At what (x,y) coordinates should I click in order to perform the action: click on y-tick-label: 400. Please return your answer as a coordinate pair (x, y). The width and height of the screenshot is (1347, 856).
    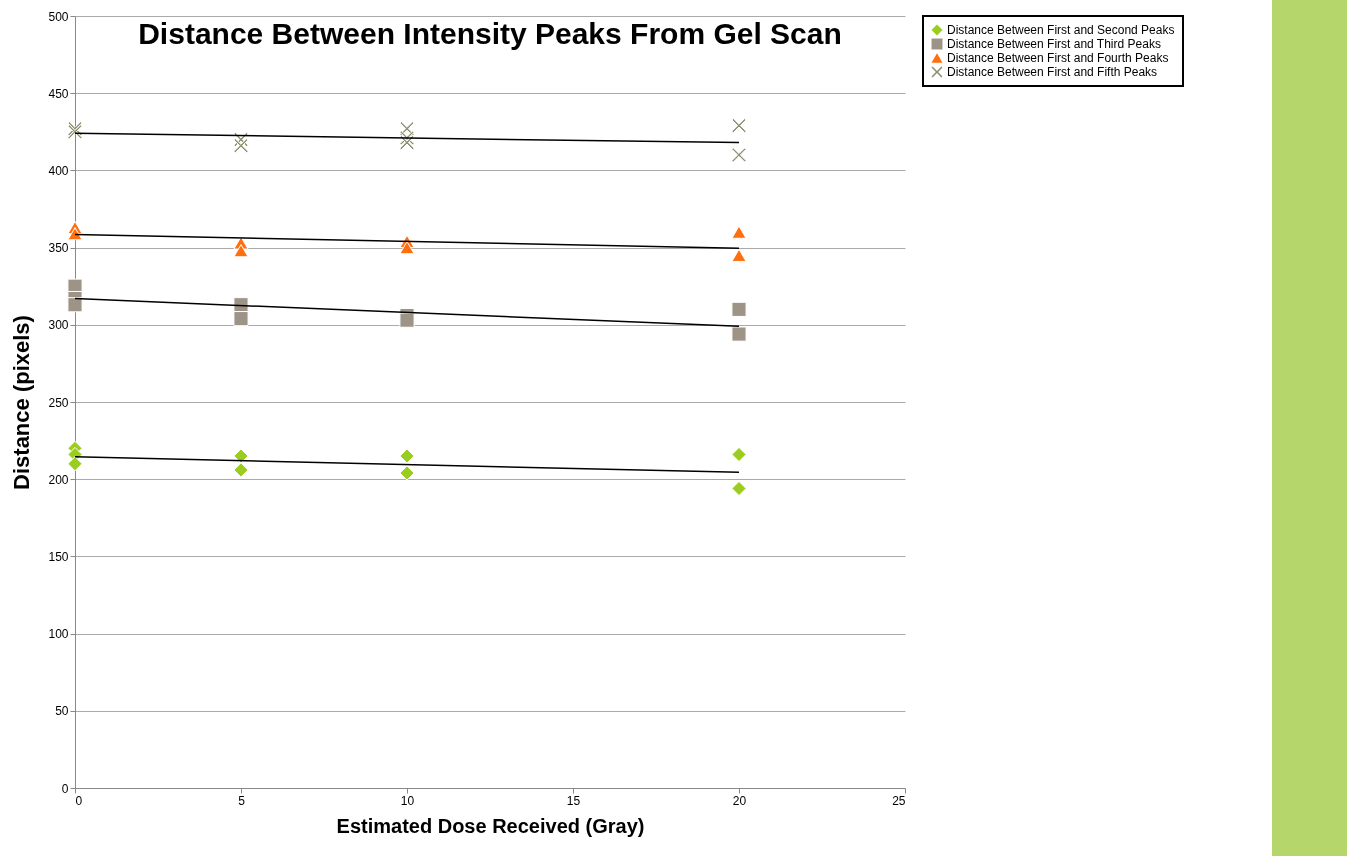
    Looking at the image, I should click on (58, 170).